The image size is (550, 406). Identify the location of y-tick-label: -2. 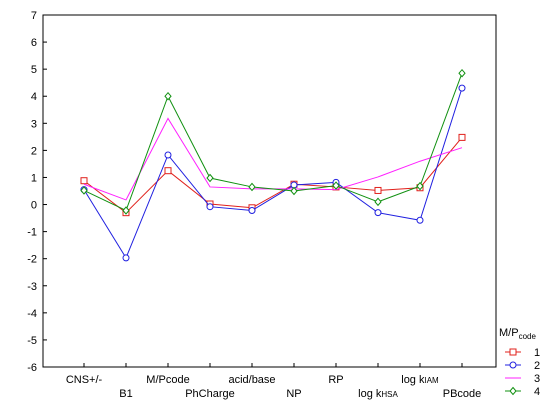
(32, 260).